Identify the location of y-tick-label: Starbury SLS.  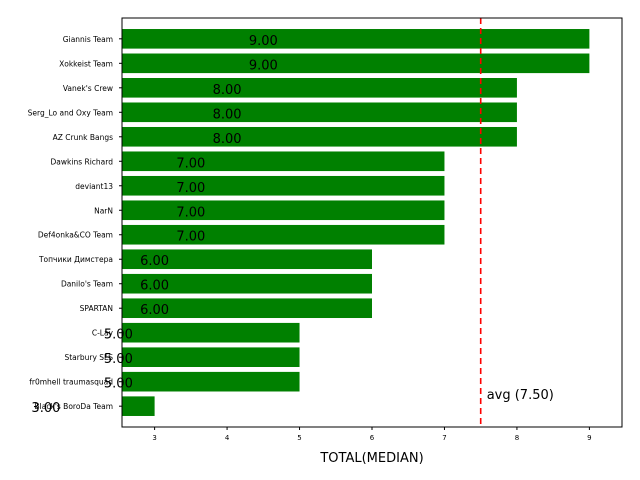
(88, 357).